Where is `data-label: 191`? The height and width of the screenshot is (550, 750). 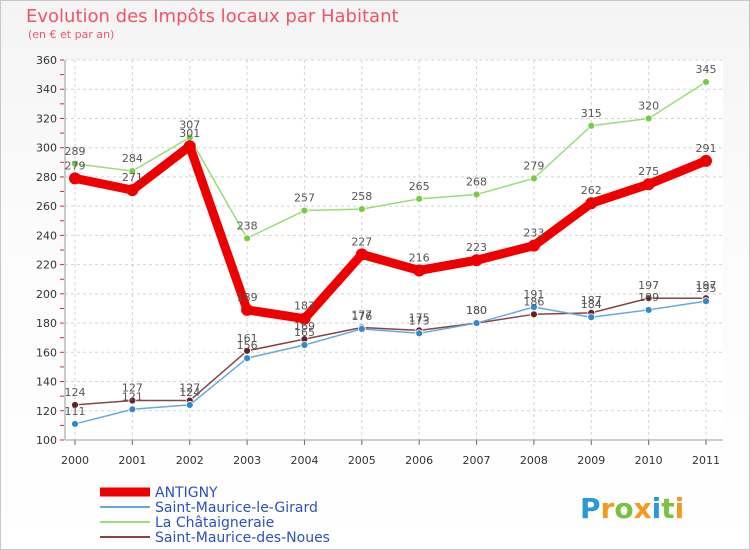 data-label: 191 is located at coordinates (533, 294).